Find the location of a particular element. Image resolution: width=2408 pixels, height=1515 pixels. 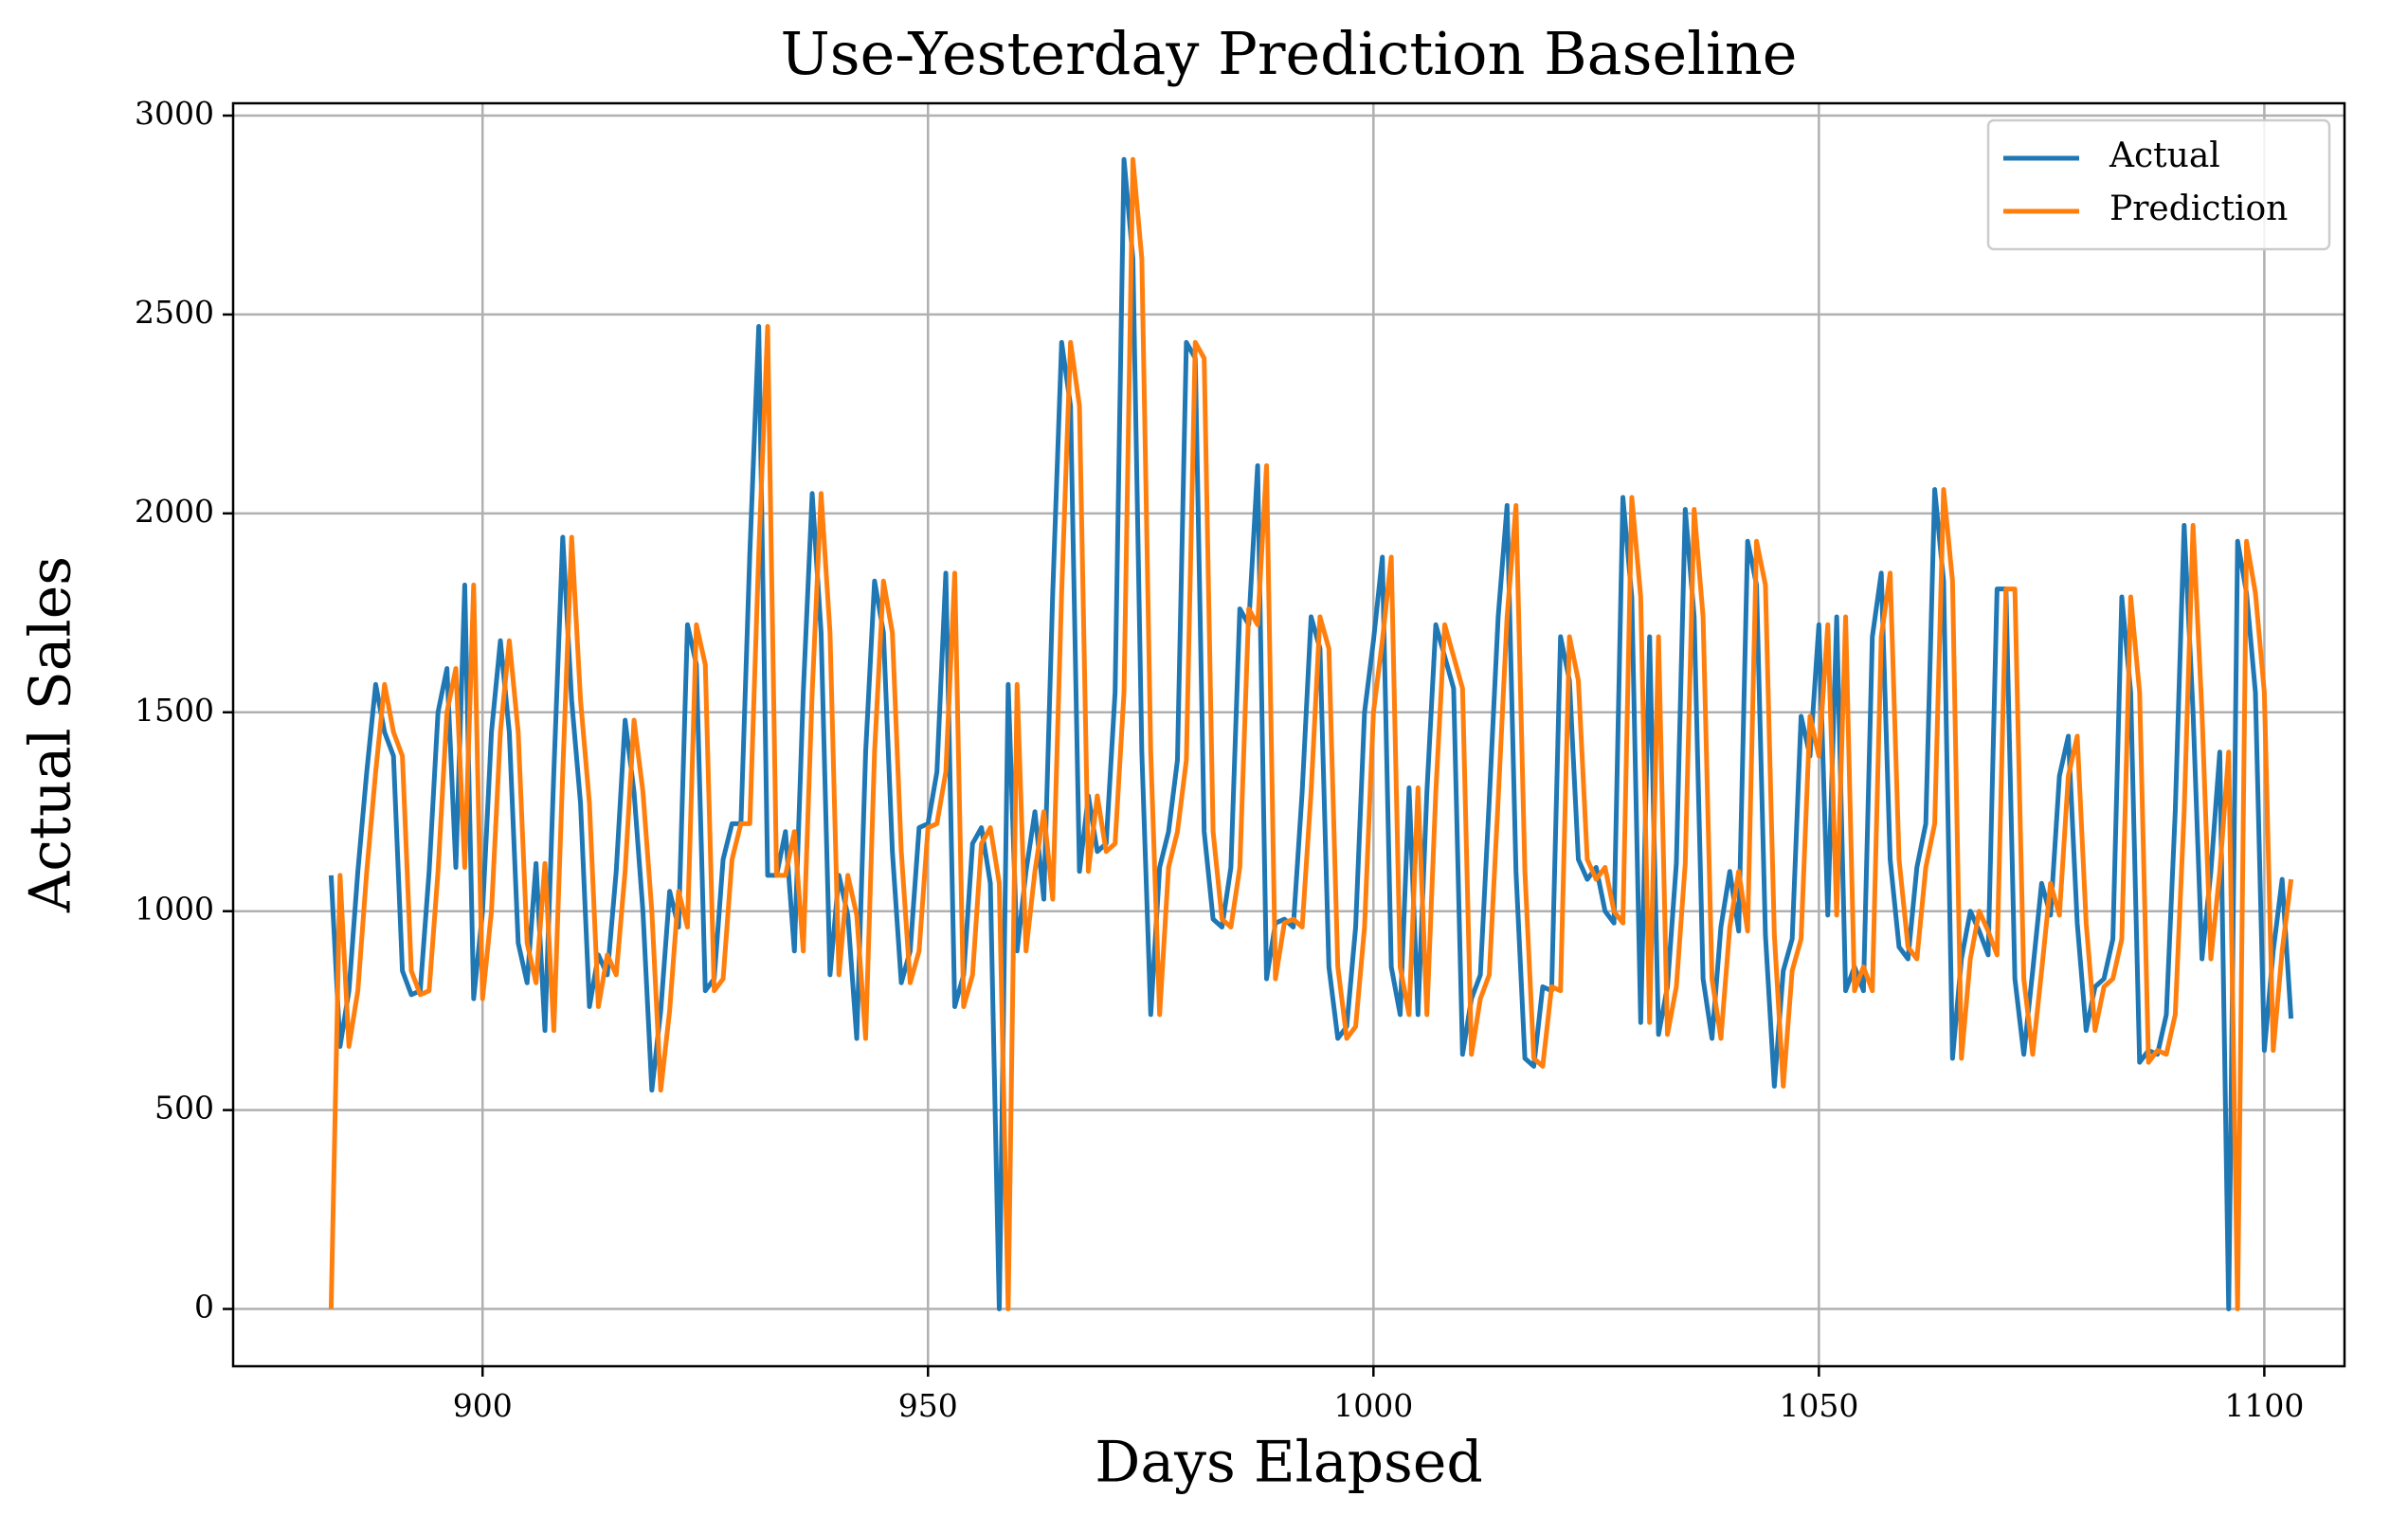

y-tick-label: 500 is located at coordinates (184, 1108).